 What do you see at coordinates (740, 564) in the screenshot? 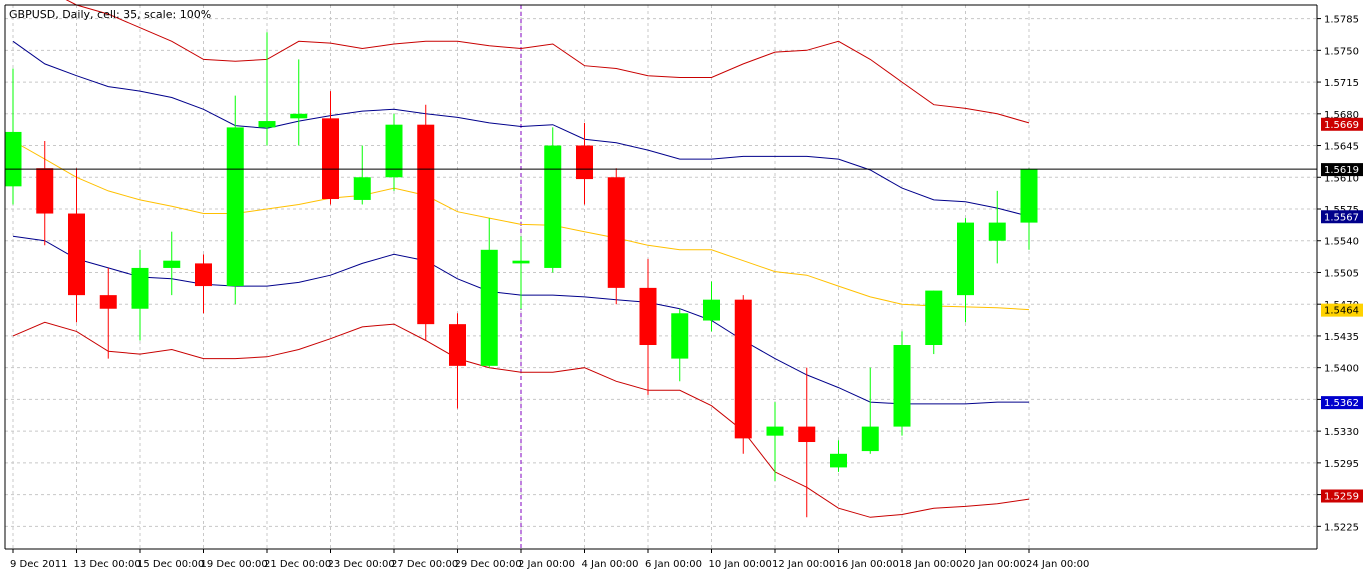
I see `x-tick-label: 10 Jan 00:00` at bounding box center [740, 564].